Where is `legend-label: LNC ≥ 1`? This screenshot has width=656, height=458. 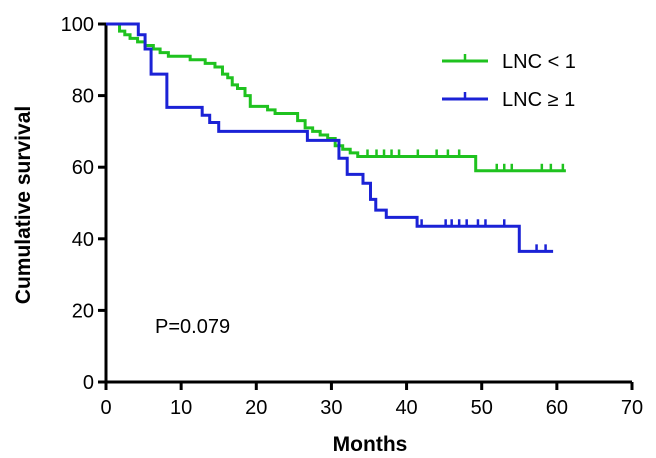 legend-label: LNC ≥ 1 is located at coordinates (538, 100).